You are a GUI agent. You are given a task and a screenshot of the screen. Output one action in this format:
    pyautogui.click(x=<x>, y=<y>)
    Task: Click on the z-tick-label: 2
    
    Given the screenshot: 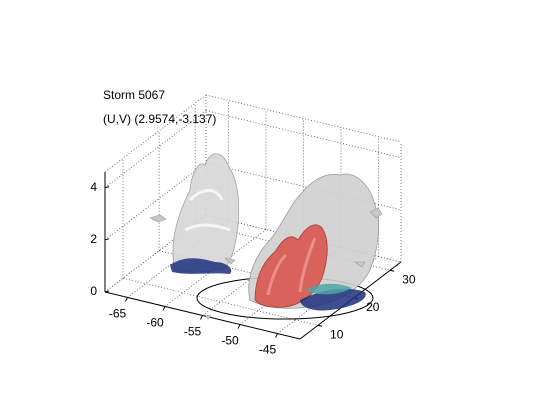 What is the action you would take?
    pyautogui.click(x=93, y=239)
    